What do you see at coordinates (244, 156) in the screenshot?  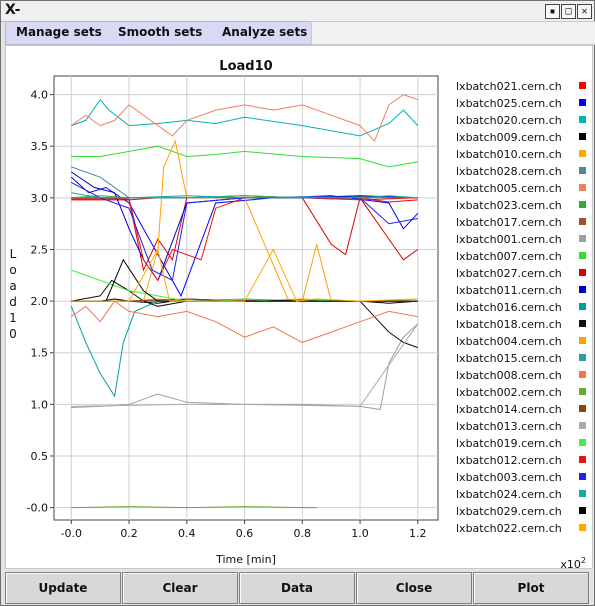 I see `series-line-lxbatch007.cern.ch` at bounding box center [244, 156].